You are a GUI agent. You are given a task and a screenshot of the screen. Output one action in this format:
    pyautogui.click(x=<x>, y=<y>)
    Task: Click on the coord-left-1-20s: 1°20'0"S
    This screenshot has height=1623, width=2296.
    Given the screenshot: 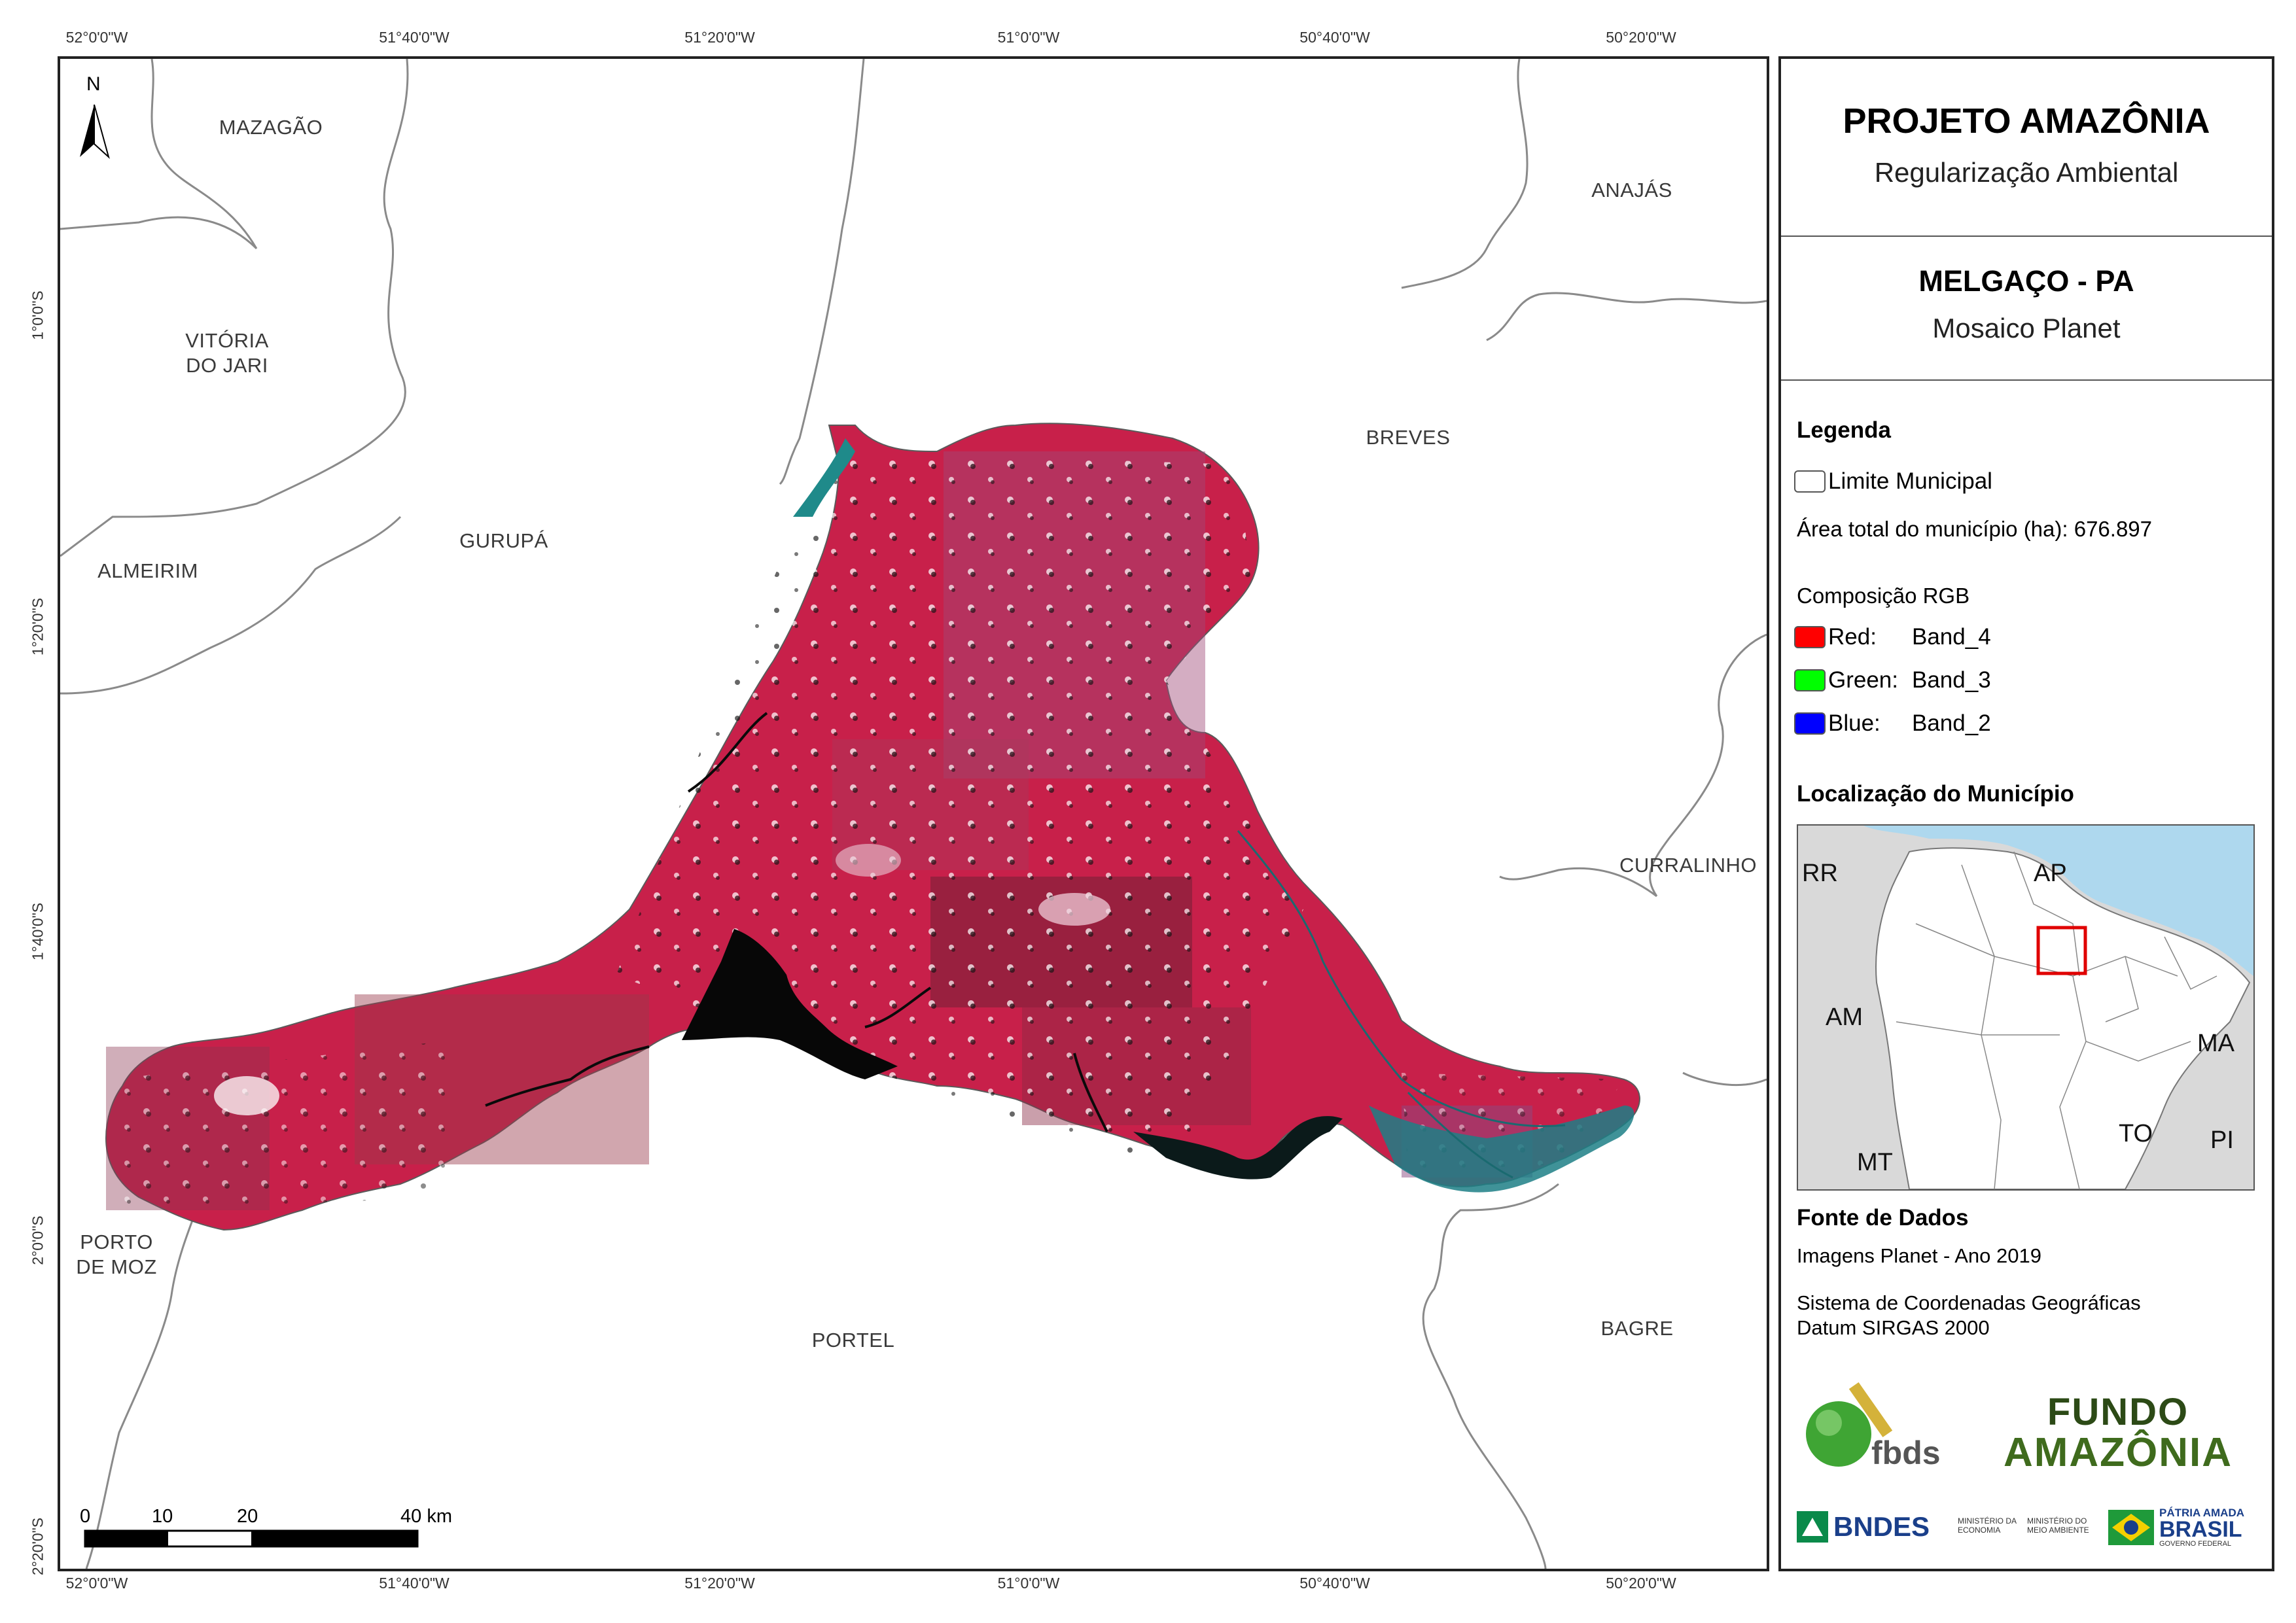 What is the action you would take?
    pyautogui.click(x=37, y=626)
    